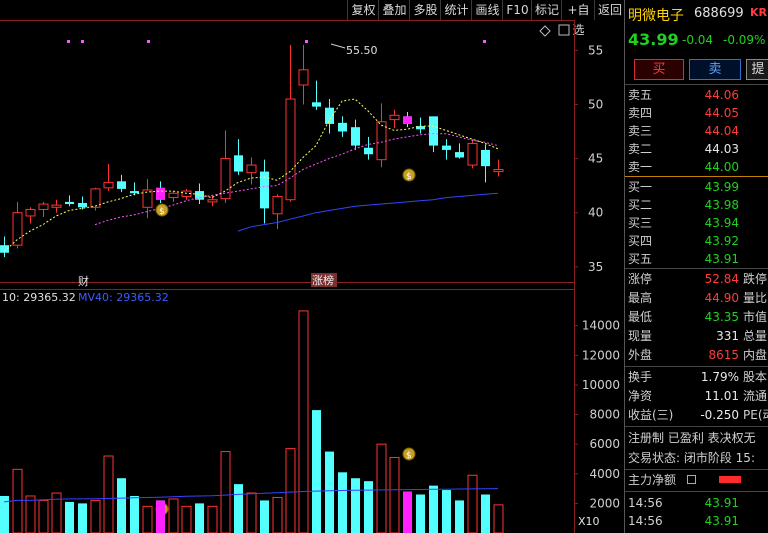  What do you see at coordinates (721, 149) in the screenshot?
I see `ask-row-value: 44.03` at bounding box center [721, 149].